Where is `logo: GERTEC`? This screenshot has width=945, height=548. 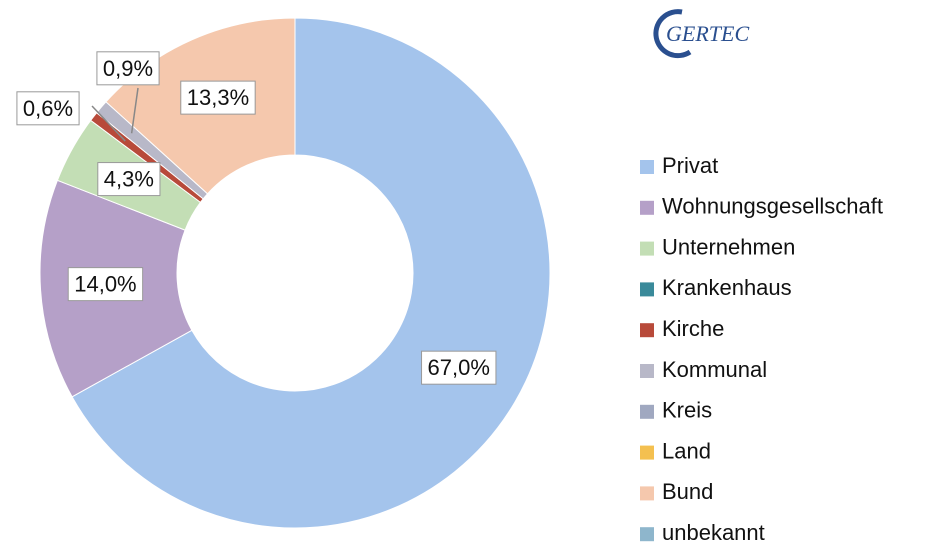
logo: GERTEC is located at coordinates (701, 34).